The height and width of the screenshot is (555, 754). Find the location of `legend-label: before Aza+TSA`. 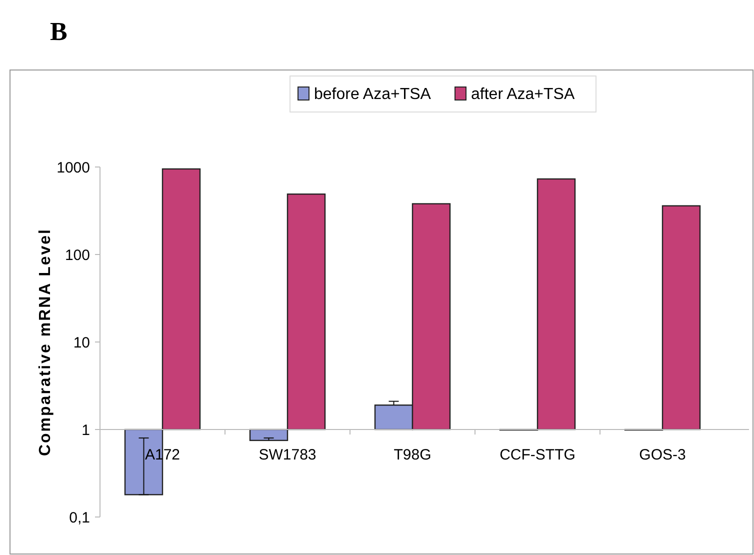

legend-label: before Aza+TSA is located at coordinates (373, 94).